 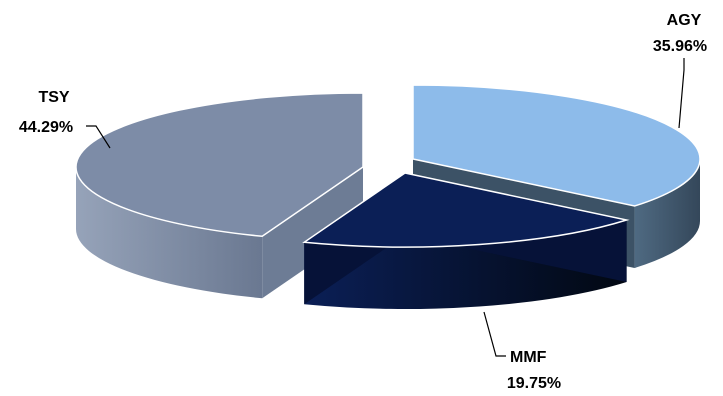 What do you see at coordinates (53, 97) in the screenshot?
I see `slice-label-tsy: TSY` at bounding box center [53, 97].